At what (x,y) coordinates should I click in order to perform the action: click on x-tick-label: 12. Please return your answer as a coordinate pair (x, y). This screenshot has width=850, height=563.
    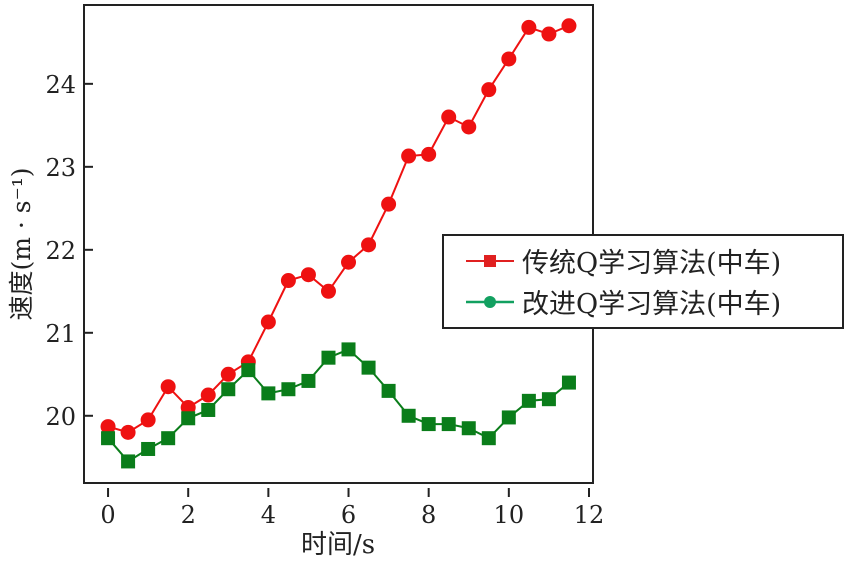
    Looking at the image, I should click on (589, 515).